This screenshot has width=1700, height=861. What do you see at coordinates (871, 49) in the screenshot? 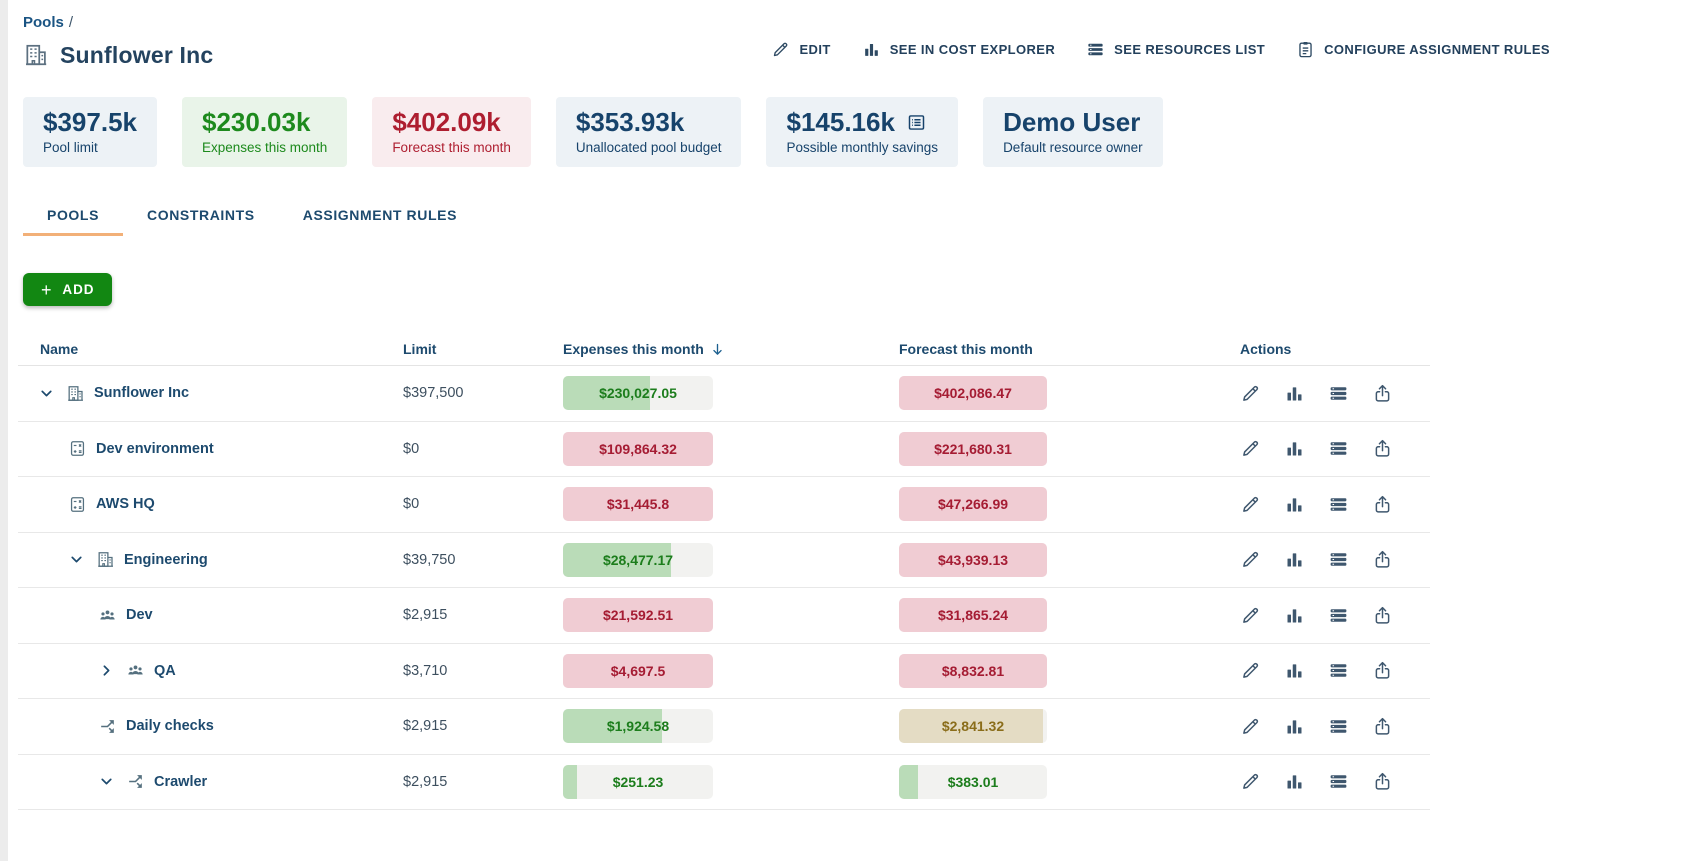
I see `bar-chart-icon` at bounding box center [871, 49].